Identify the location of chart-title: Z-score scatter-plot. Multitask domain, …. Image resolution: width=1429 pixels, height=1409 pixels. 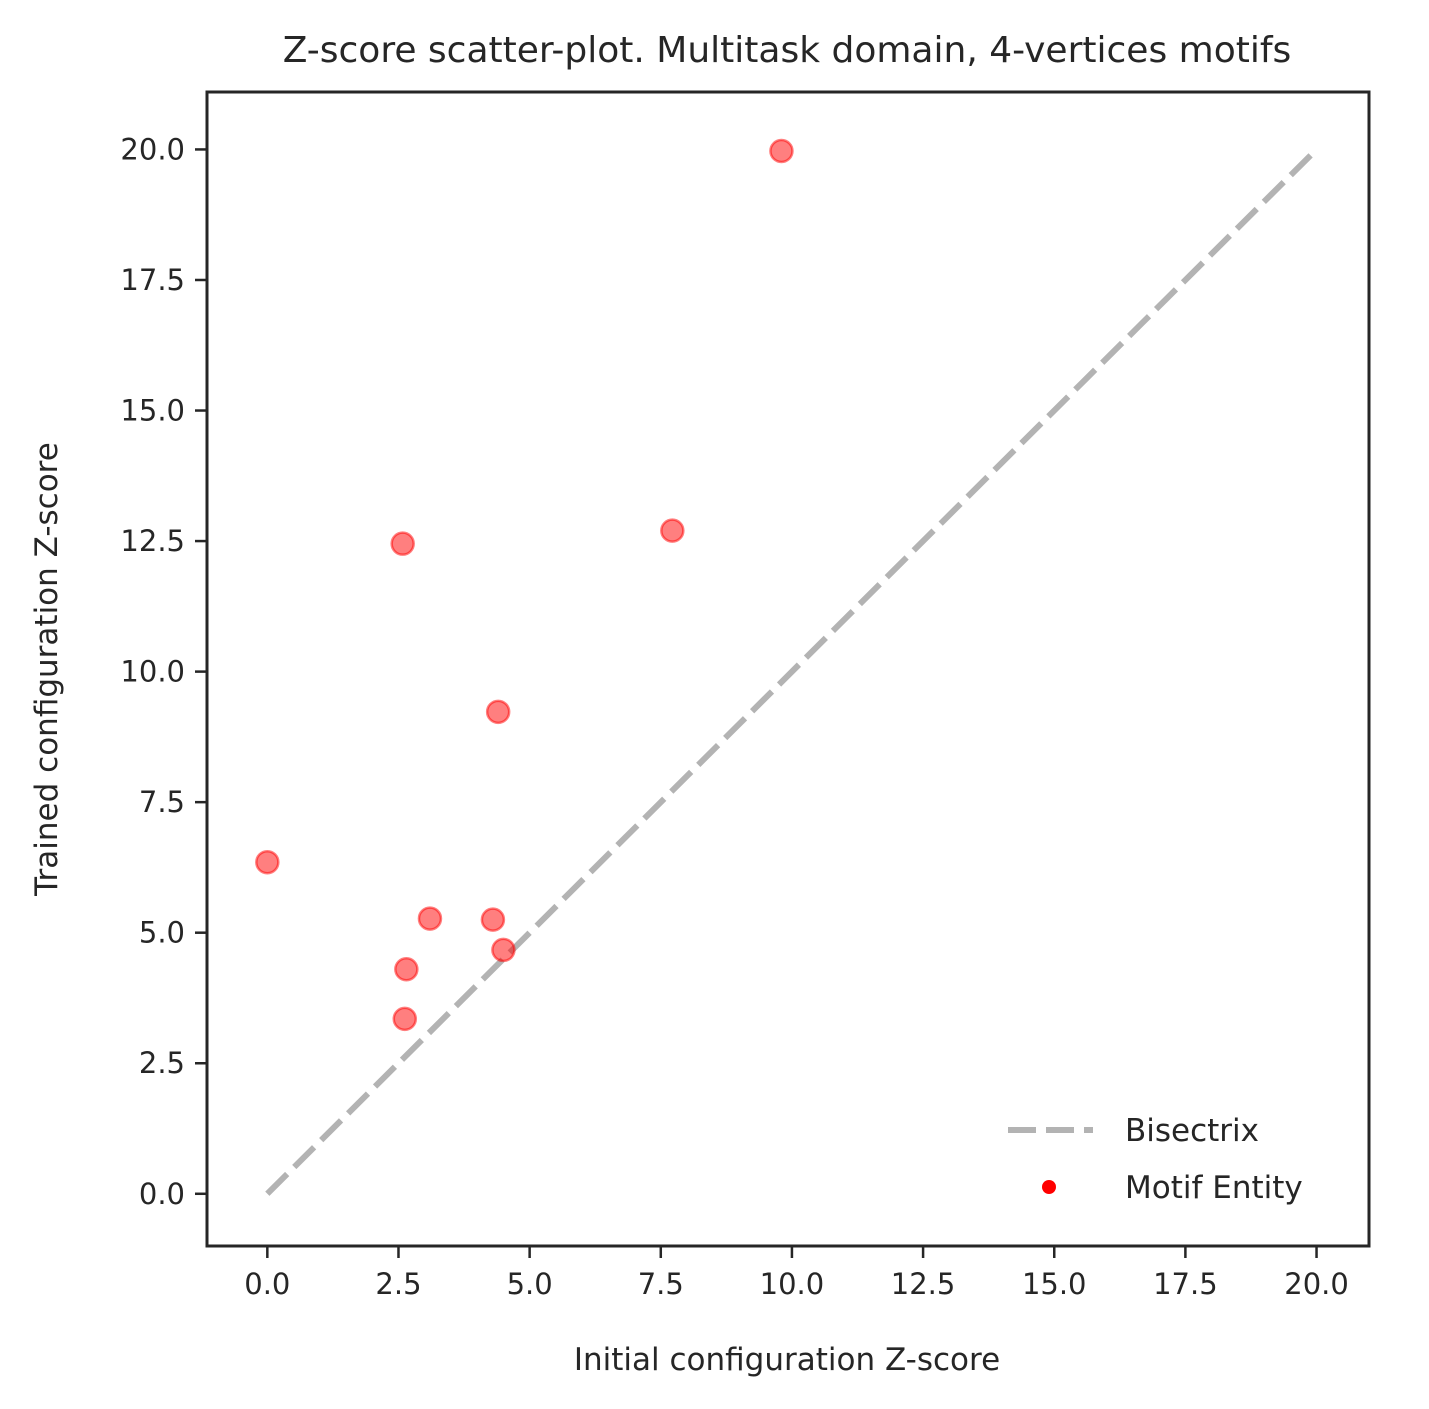
(787, 50).